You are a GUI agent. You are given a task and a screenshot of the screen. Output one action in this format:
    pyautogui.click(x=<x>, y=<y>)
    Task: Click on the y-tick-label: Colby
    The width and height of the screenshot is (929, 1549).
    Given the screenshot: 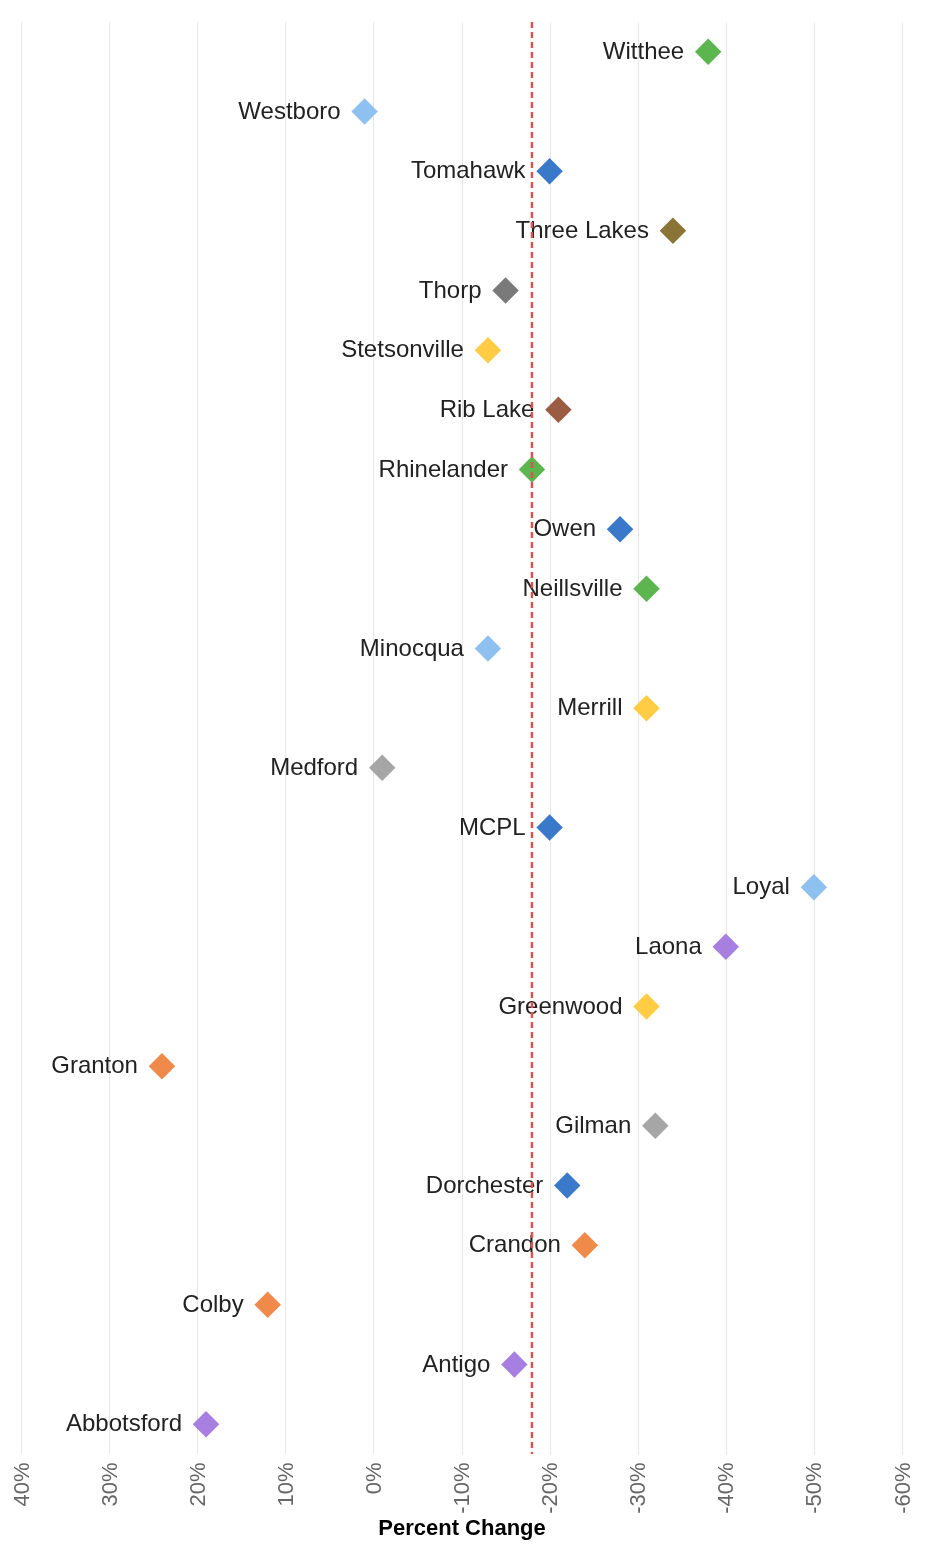 What is the action you would take?
    pyautogui.click(x=213, y=1303)
    